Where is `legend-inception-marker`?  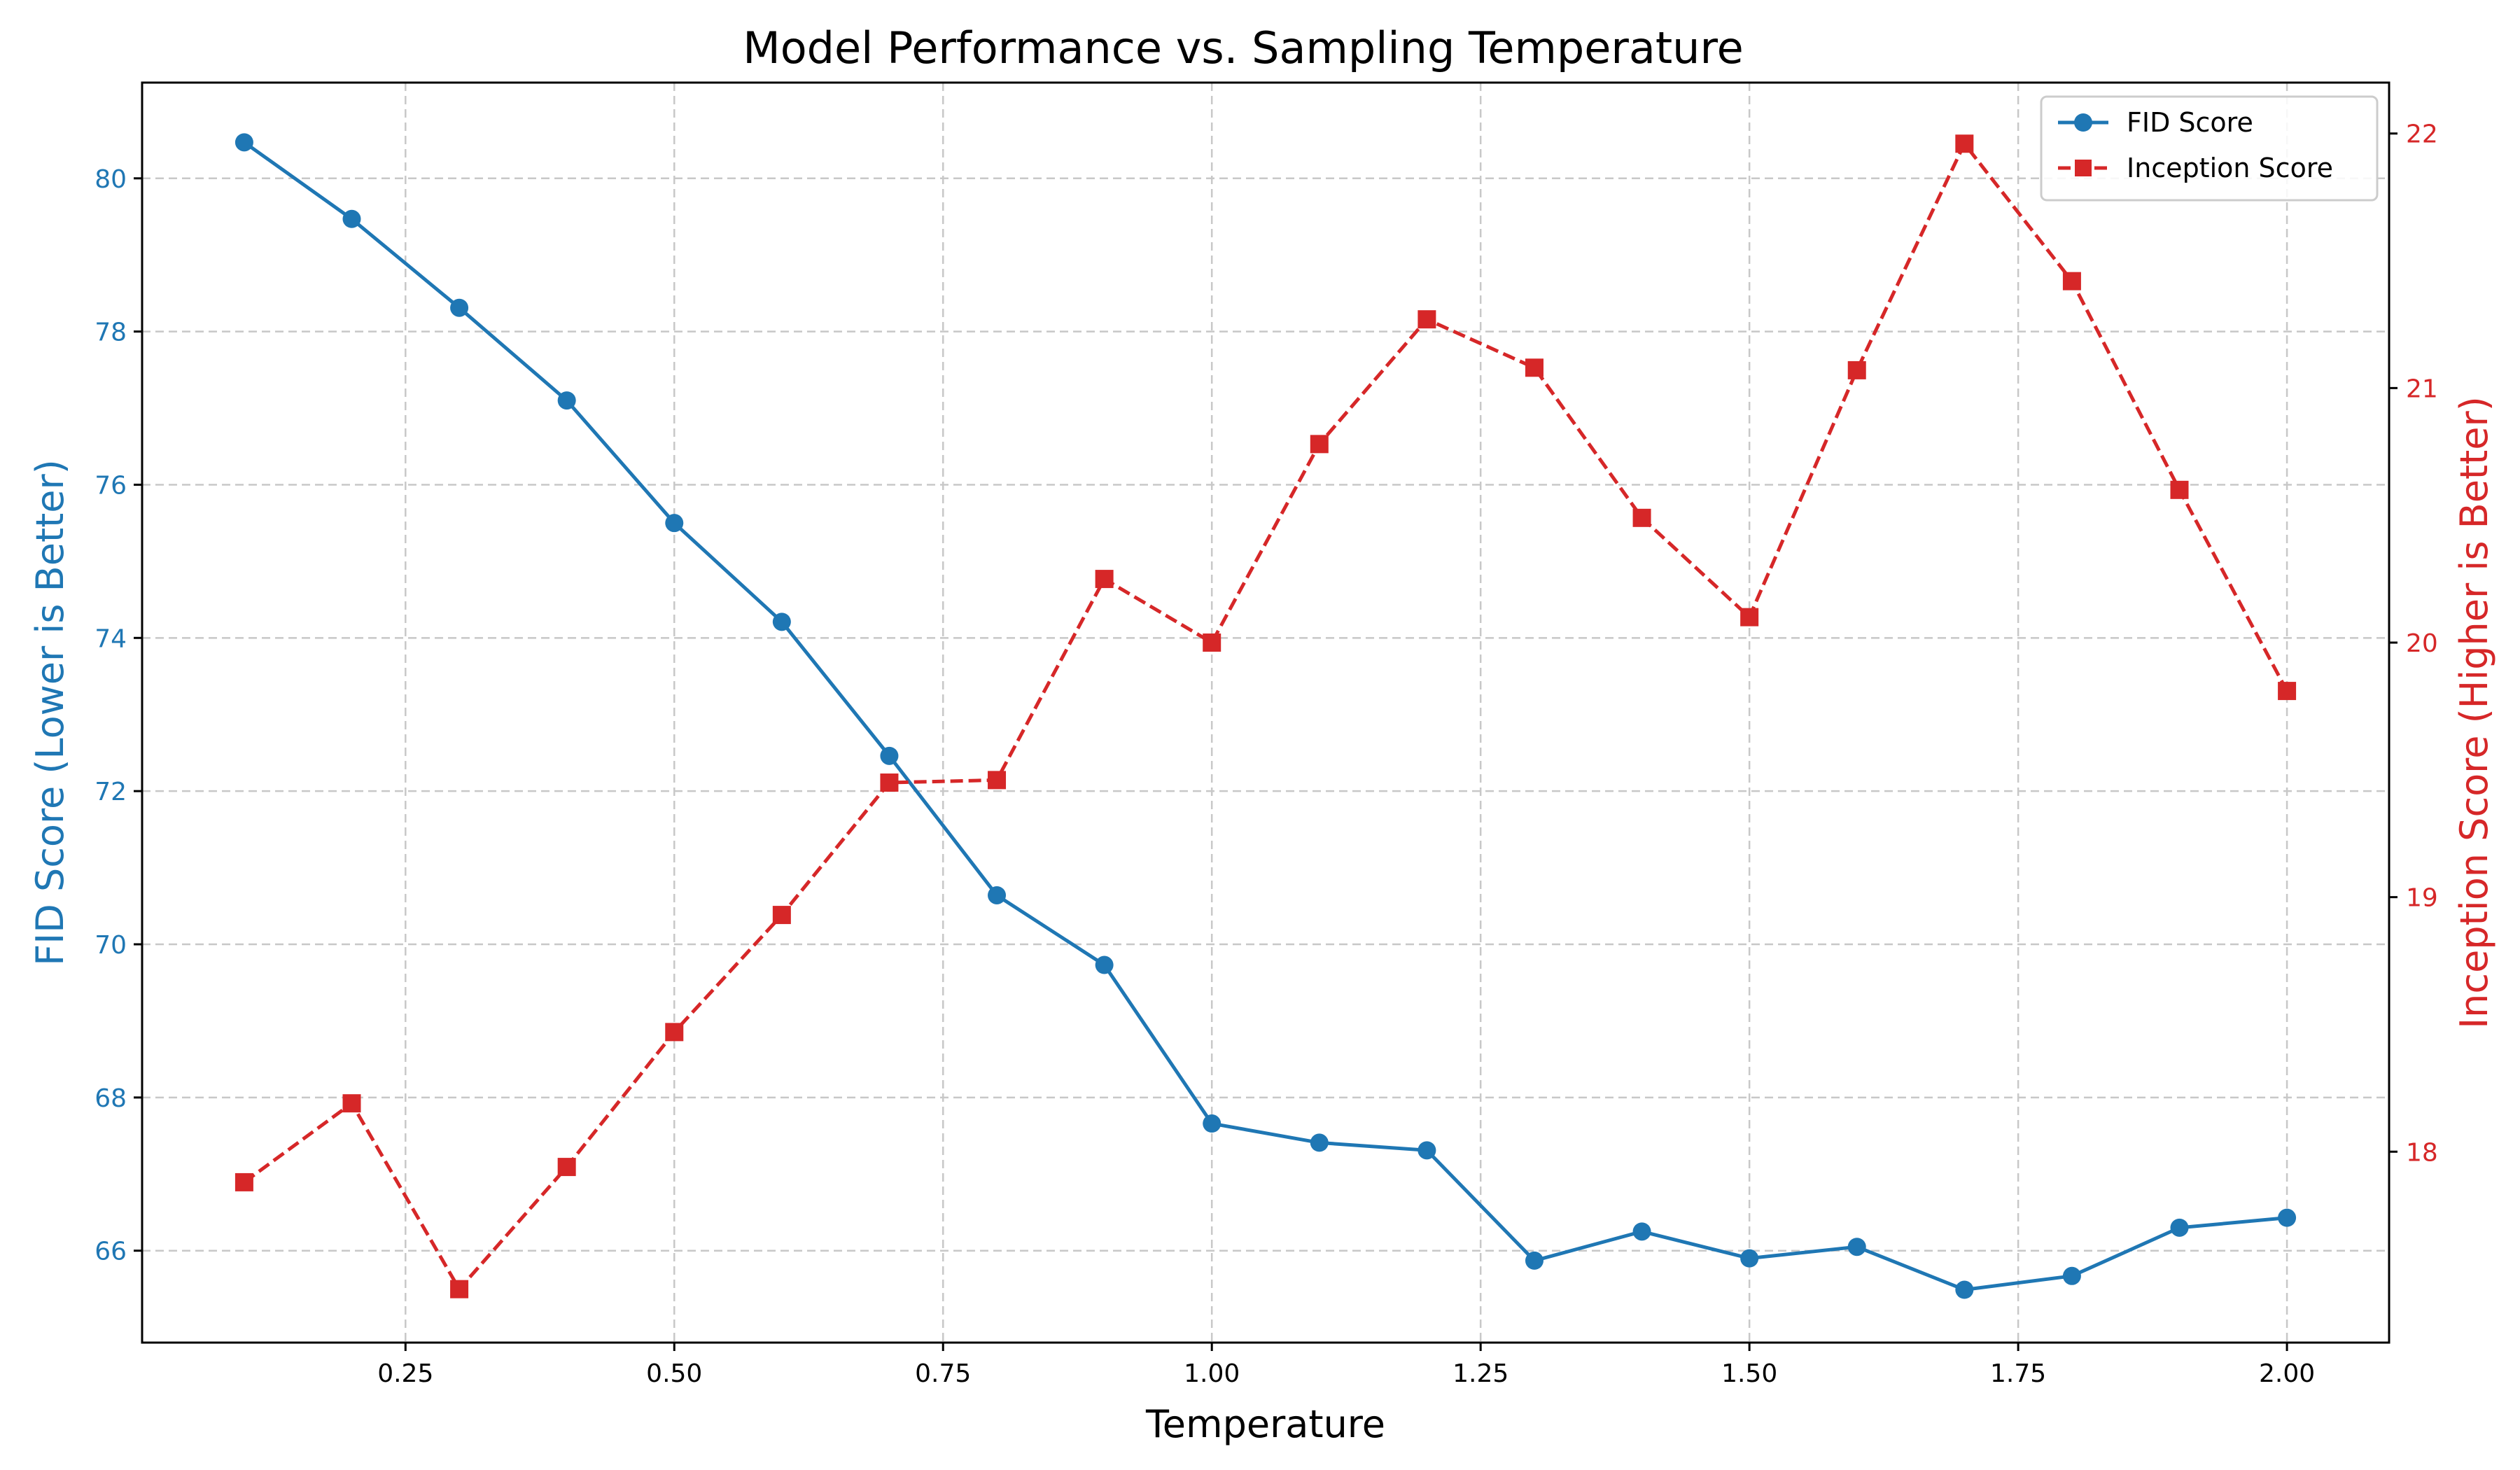 legend-inception-marker is located at coordinates (2083, 168).